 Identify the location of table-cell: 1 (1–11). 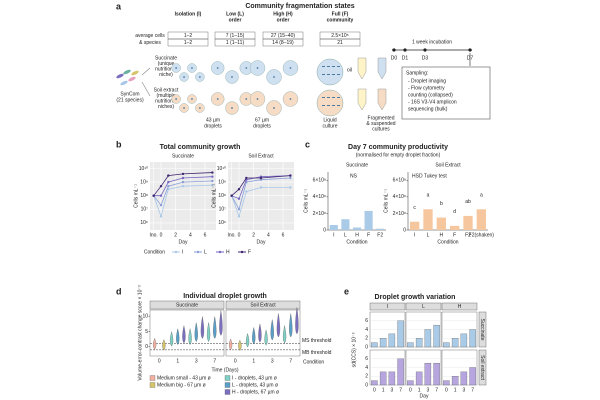
(235, 43).